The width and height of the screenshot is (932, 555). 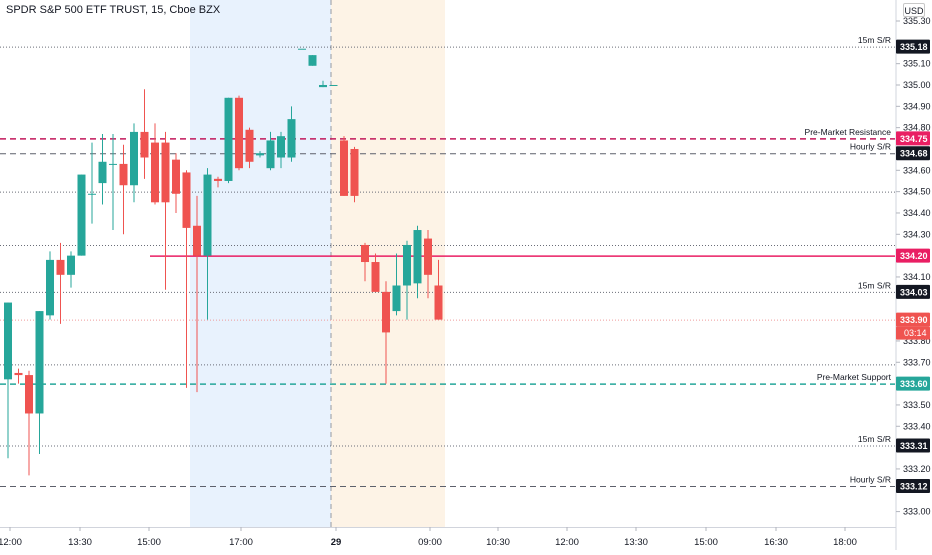 What do you see at coordinates (845, 542) in the screenshot?
I see `x-tick-label: 18:00` at bounding box center [845, 542].